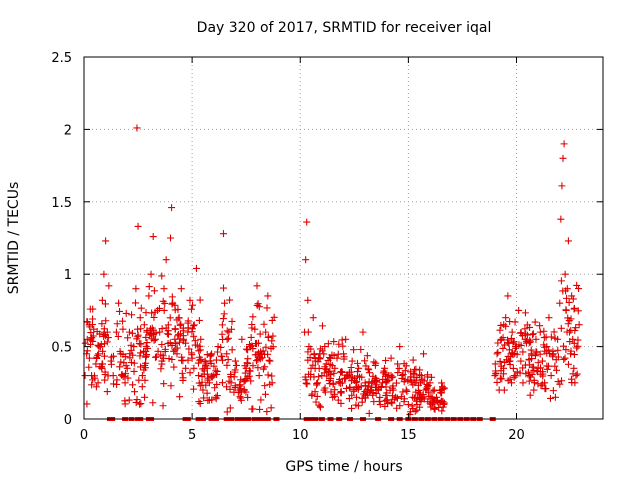 Image resolution: width=640 pixels, height=480 pixels. Describe the element at coordinates (84, 435) in the screenshot. I see `x-tick-label: 0` at that location.